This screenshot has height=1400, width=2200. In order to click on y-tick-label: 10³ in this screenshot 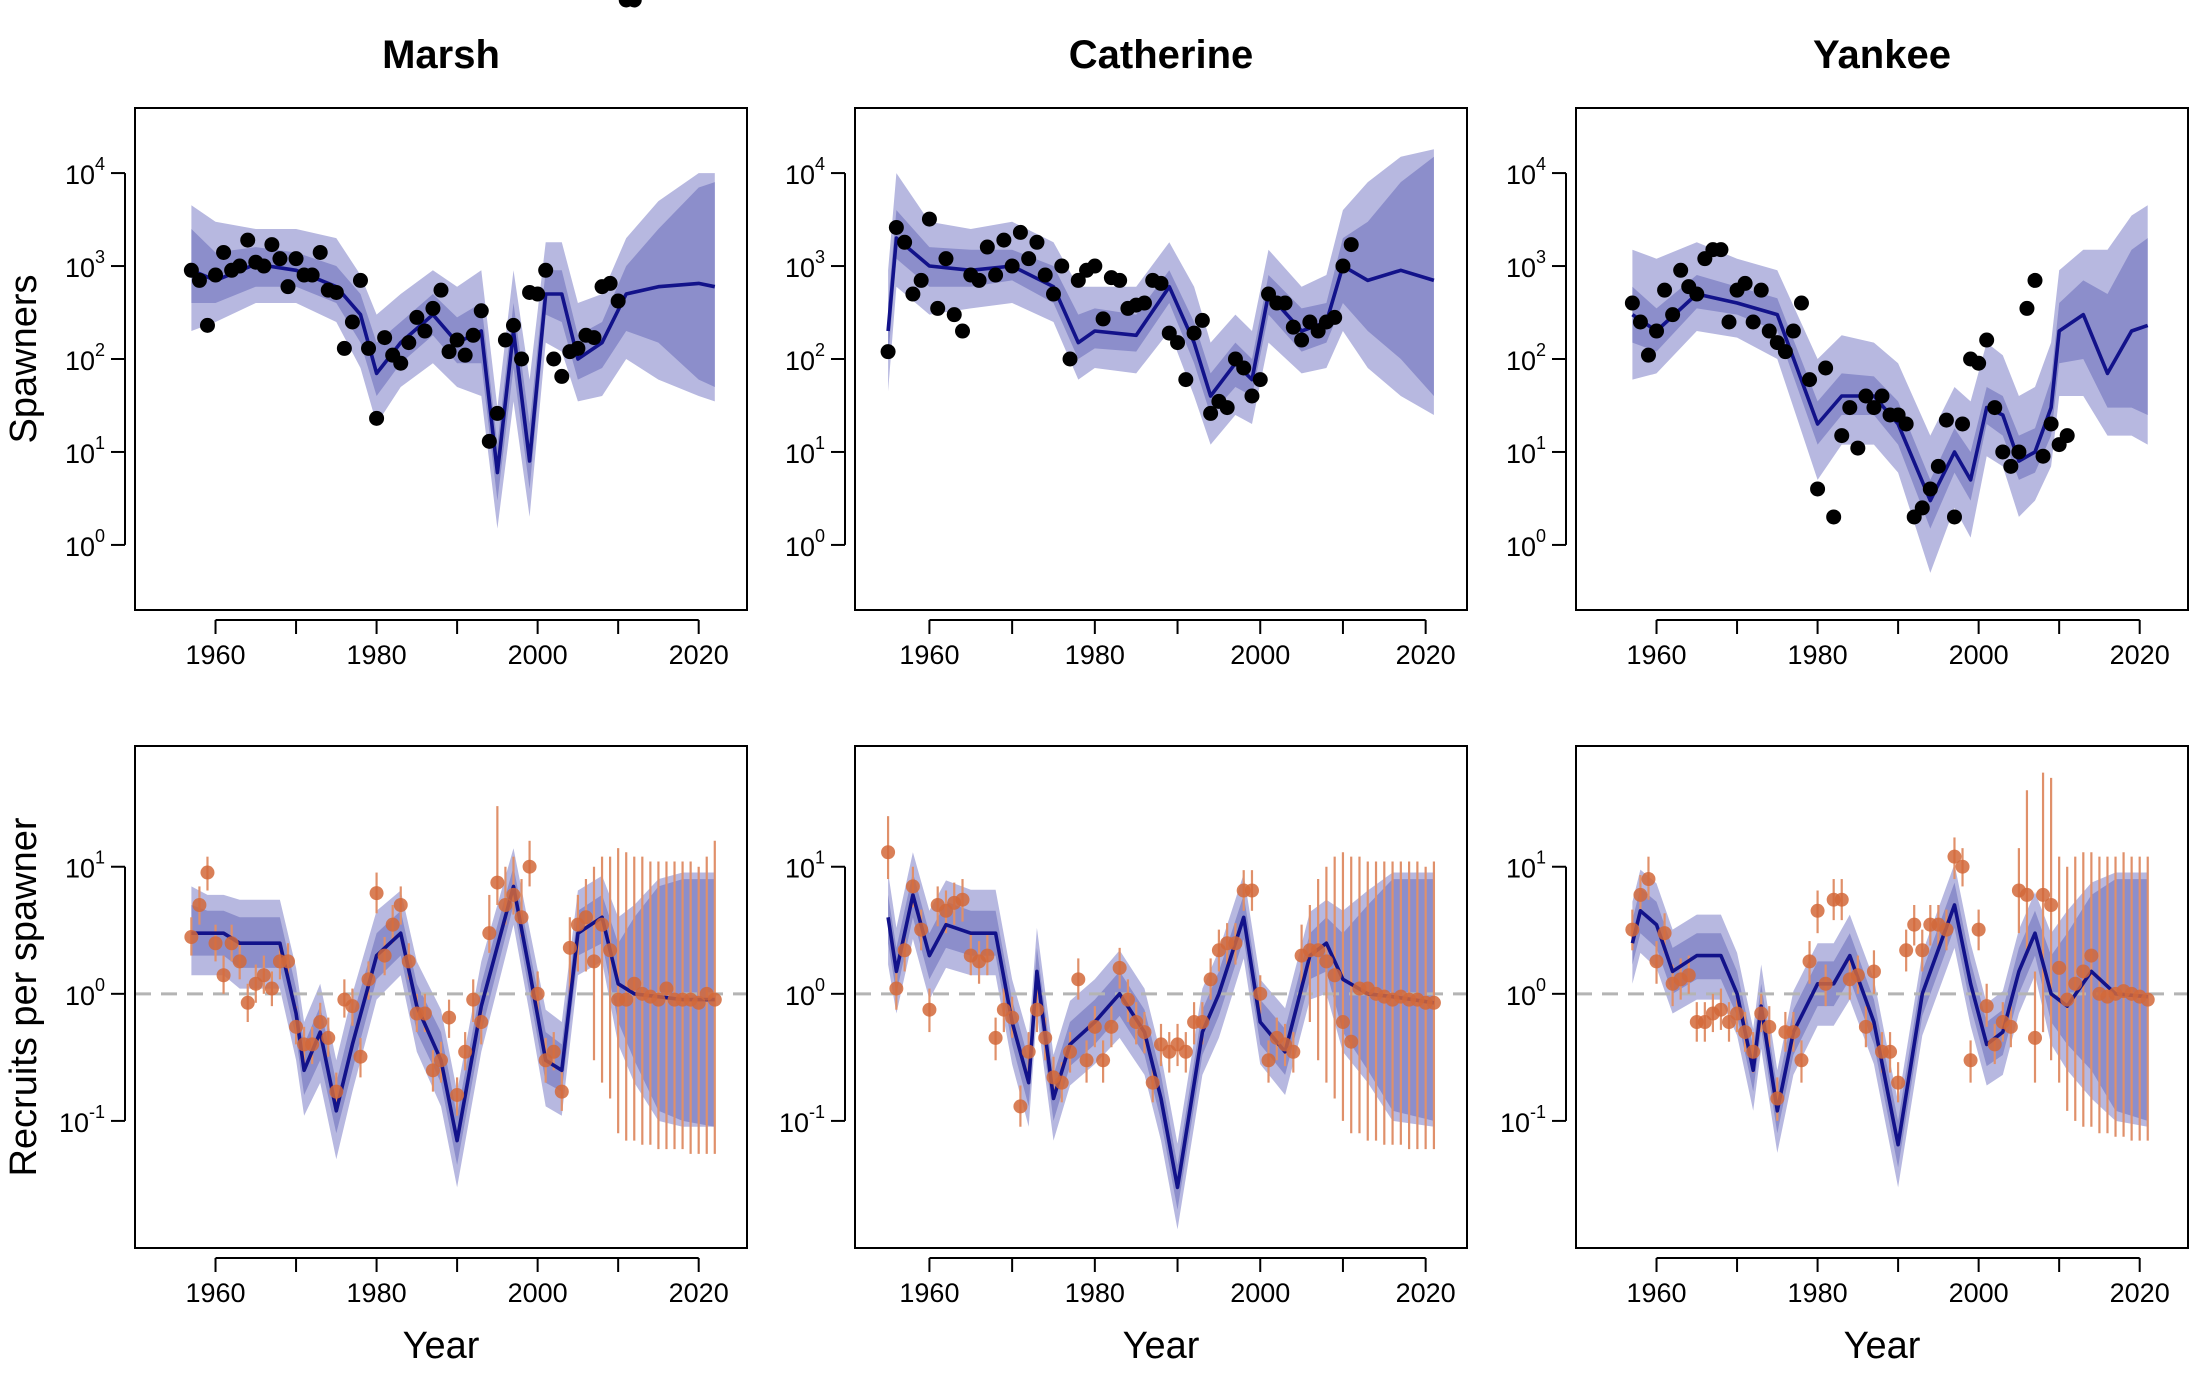, I will do `click(1526, 265)`.